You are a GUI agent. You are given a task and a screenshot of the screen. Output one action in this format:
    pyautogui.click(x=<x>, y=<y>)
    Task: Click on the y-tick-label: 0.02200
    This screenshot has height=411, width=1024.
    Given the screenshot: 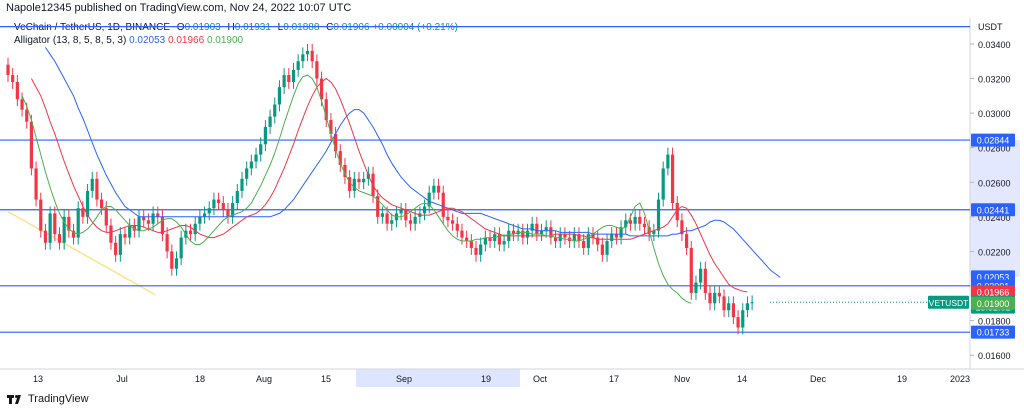 What is the action you would take?
    pyautogui.click(x=994, y=252)
    